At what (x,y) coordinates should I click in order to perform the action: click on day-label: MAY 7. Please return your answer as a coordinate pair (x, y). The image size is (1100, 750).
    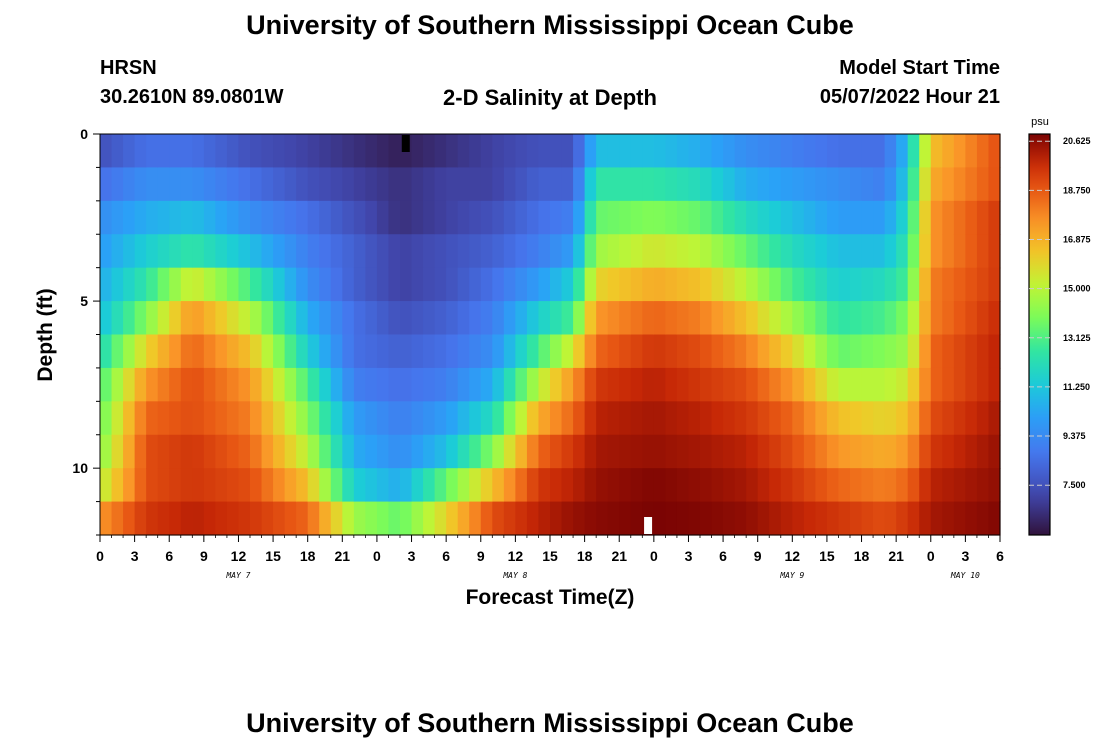
    Looking at the image, I should click on (237, 575).